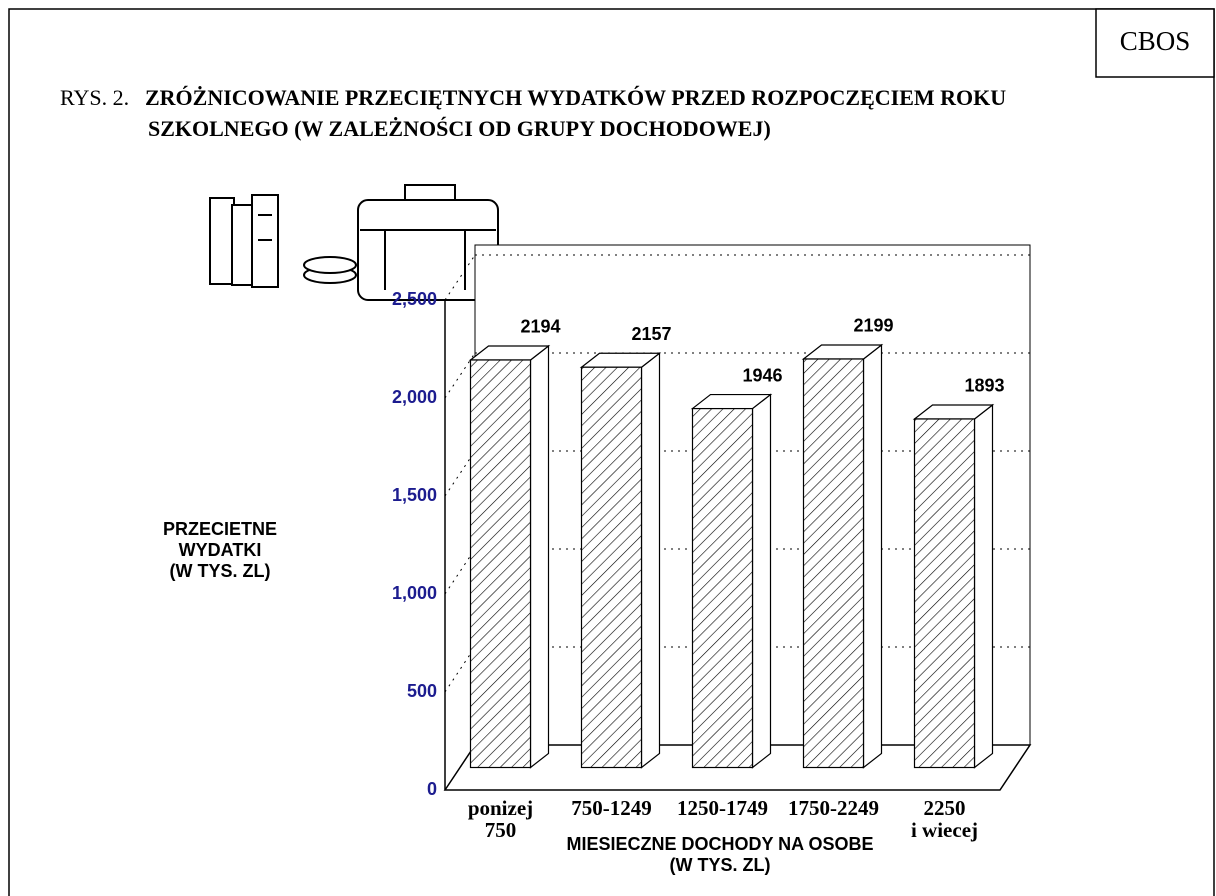 The width and height of the screenshot is (1216, 896). I want to click on x-axis-label: MIESIECZNE DOCHODY NA OSOBE, so click(719, 844).